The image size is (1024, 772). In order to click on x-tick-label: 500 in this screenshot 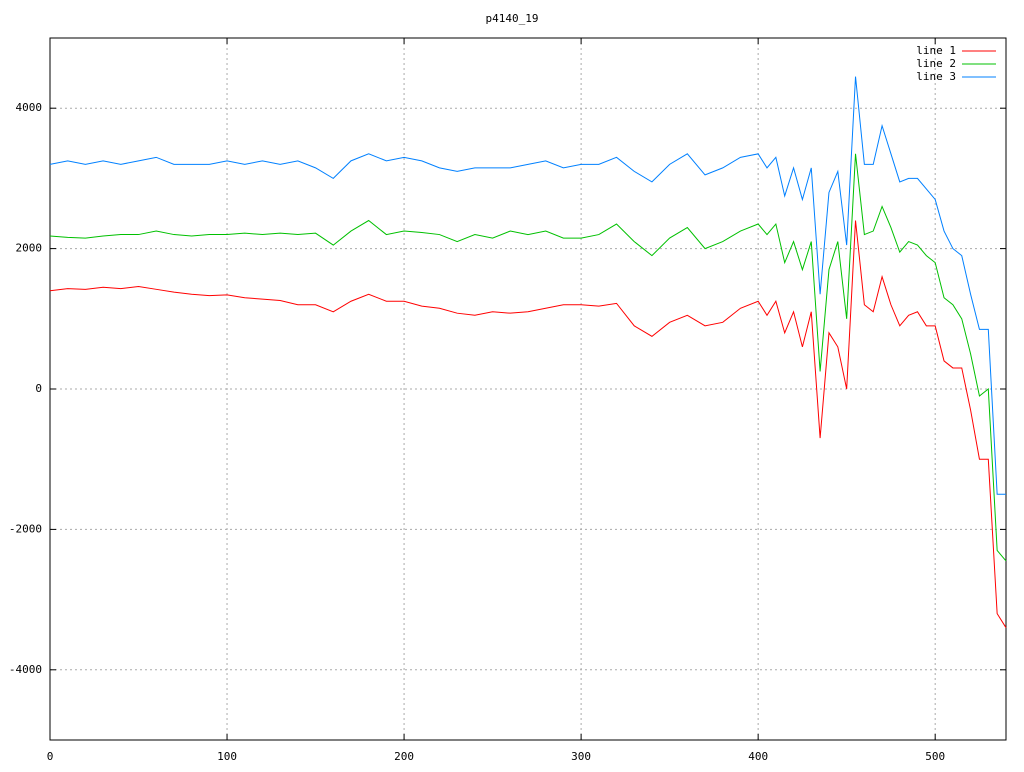, I will do `click(935, 756)`.